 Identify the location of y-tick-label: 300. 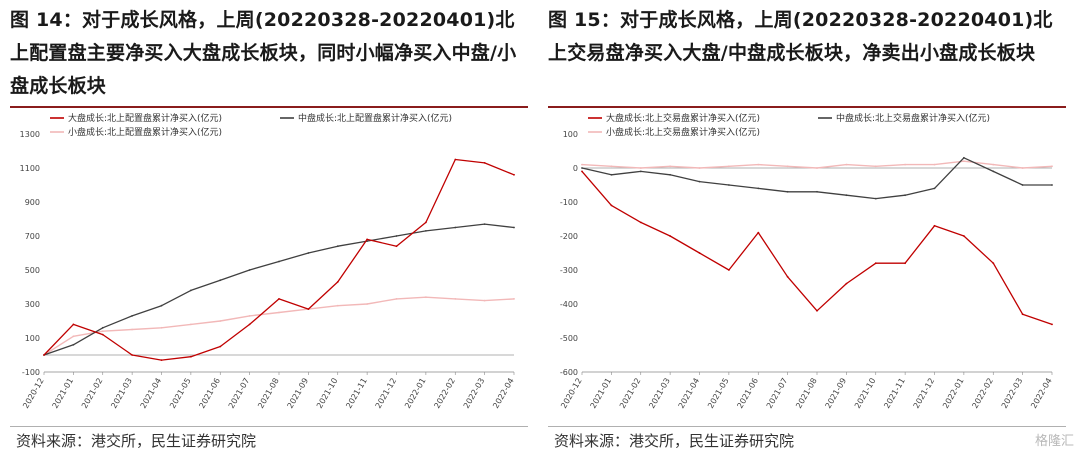
(32, 304).